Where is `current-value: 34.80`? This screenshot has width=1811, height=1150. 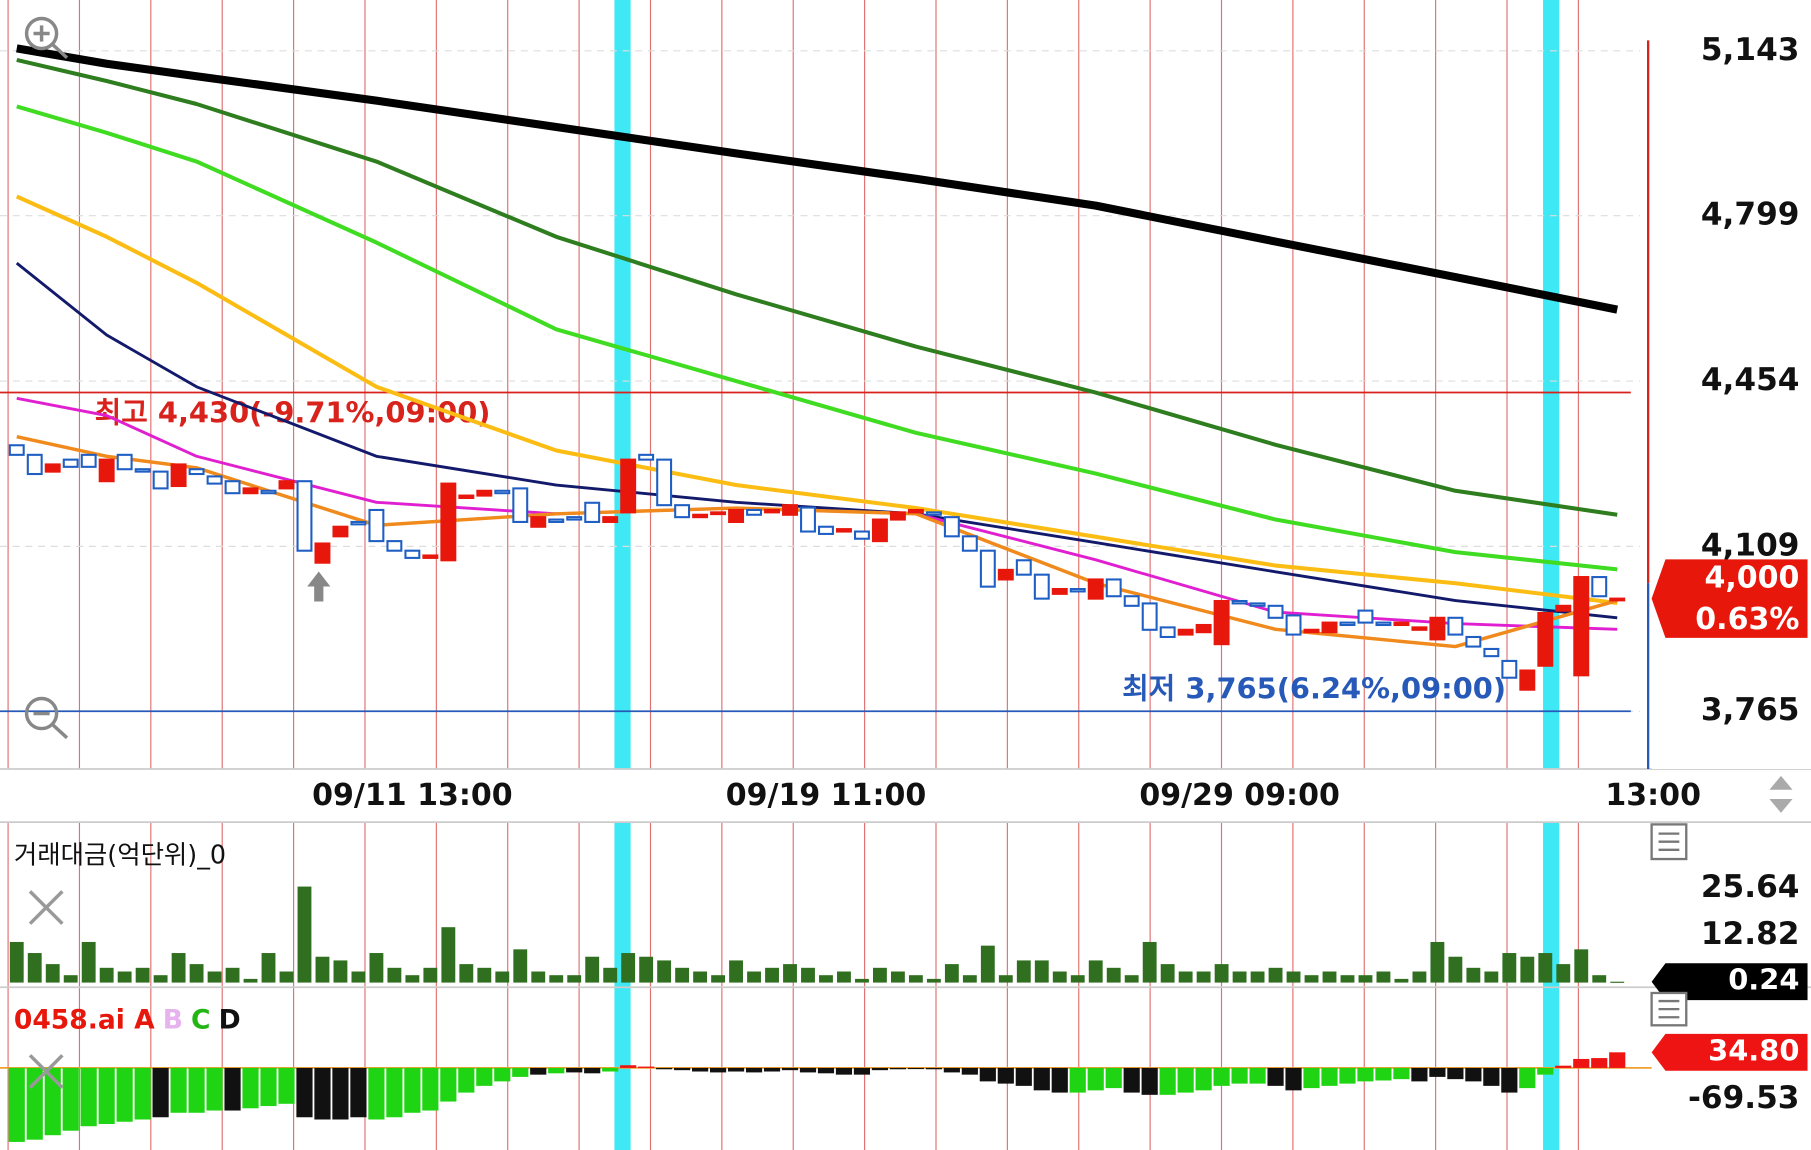 current-value: 34.80 is located at coordinates (1753, 1050).